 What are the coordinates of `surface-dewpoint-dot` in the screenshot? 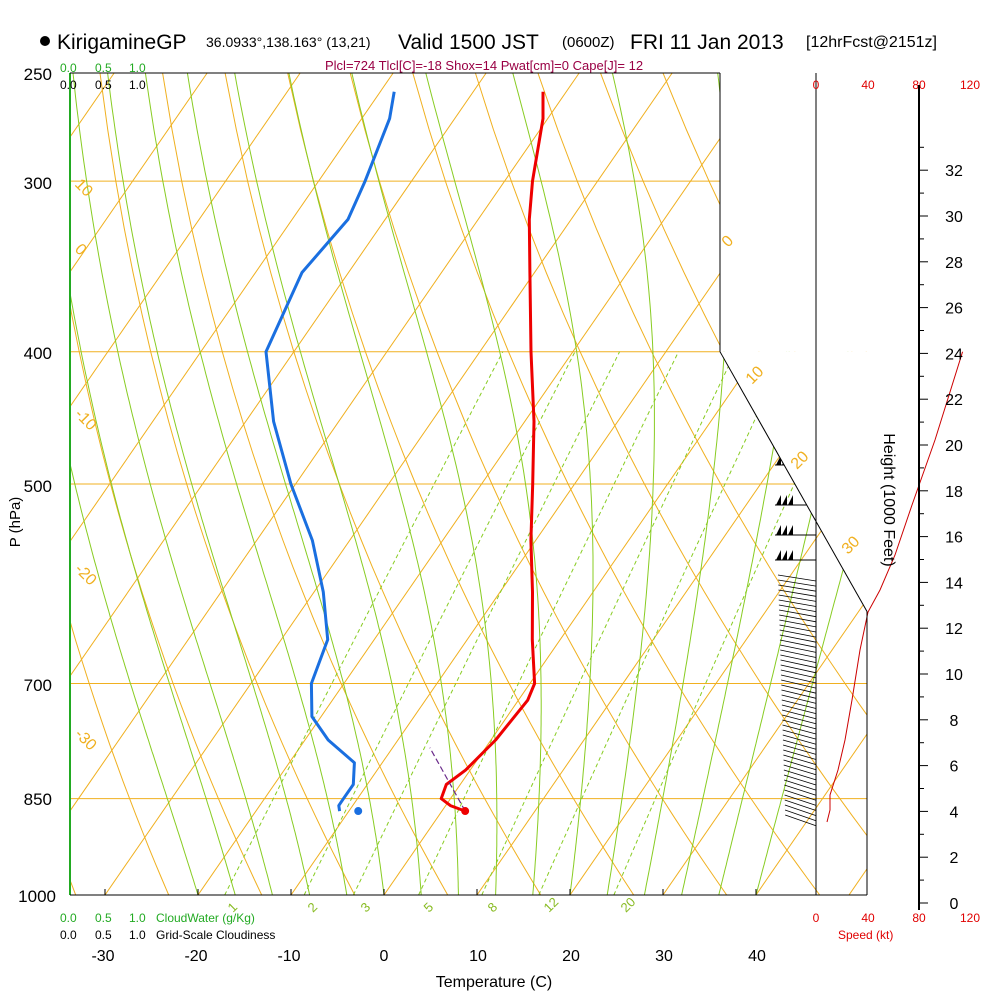 It's located at (358, 811).